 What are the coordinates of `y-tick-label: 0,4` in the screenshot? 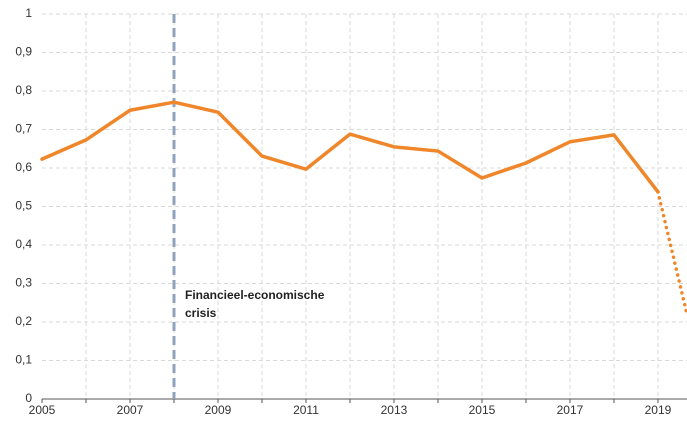 It's located at (23, 244).